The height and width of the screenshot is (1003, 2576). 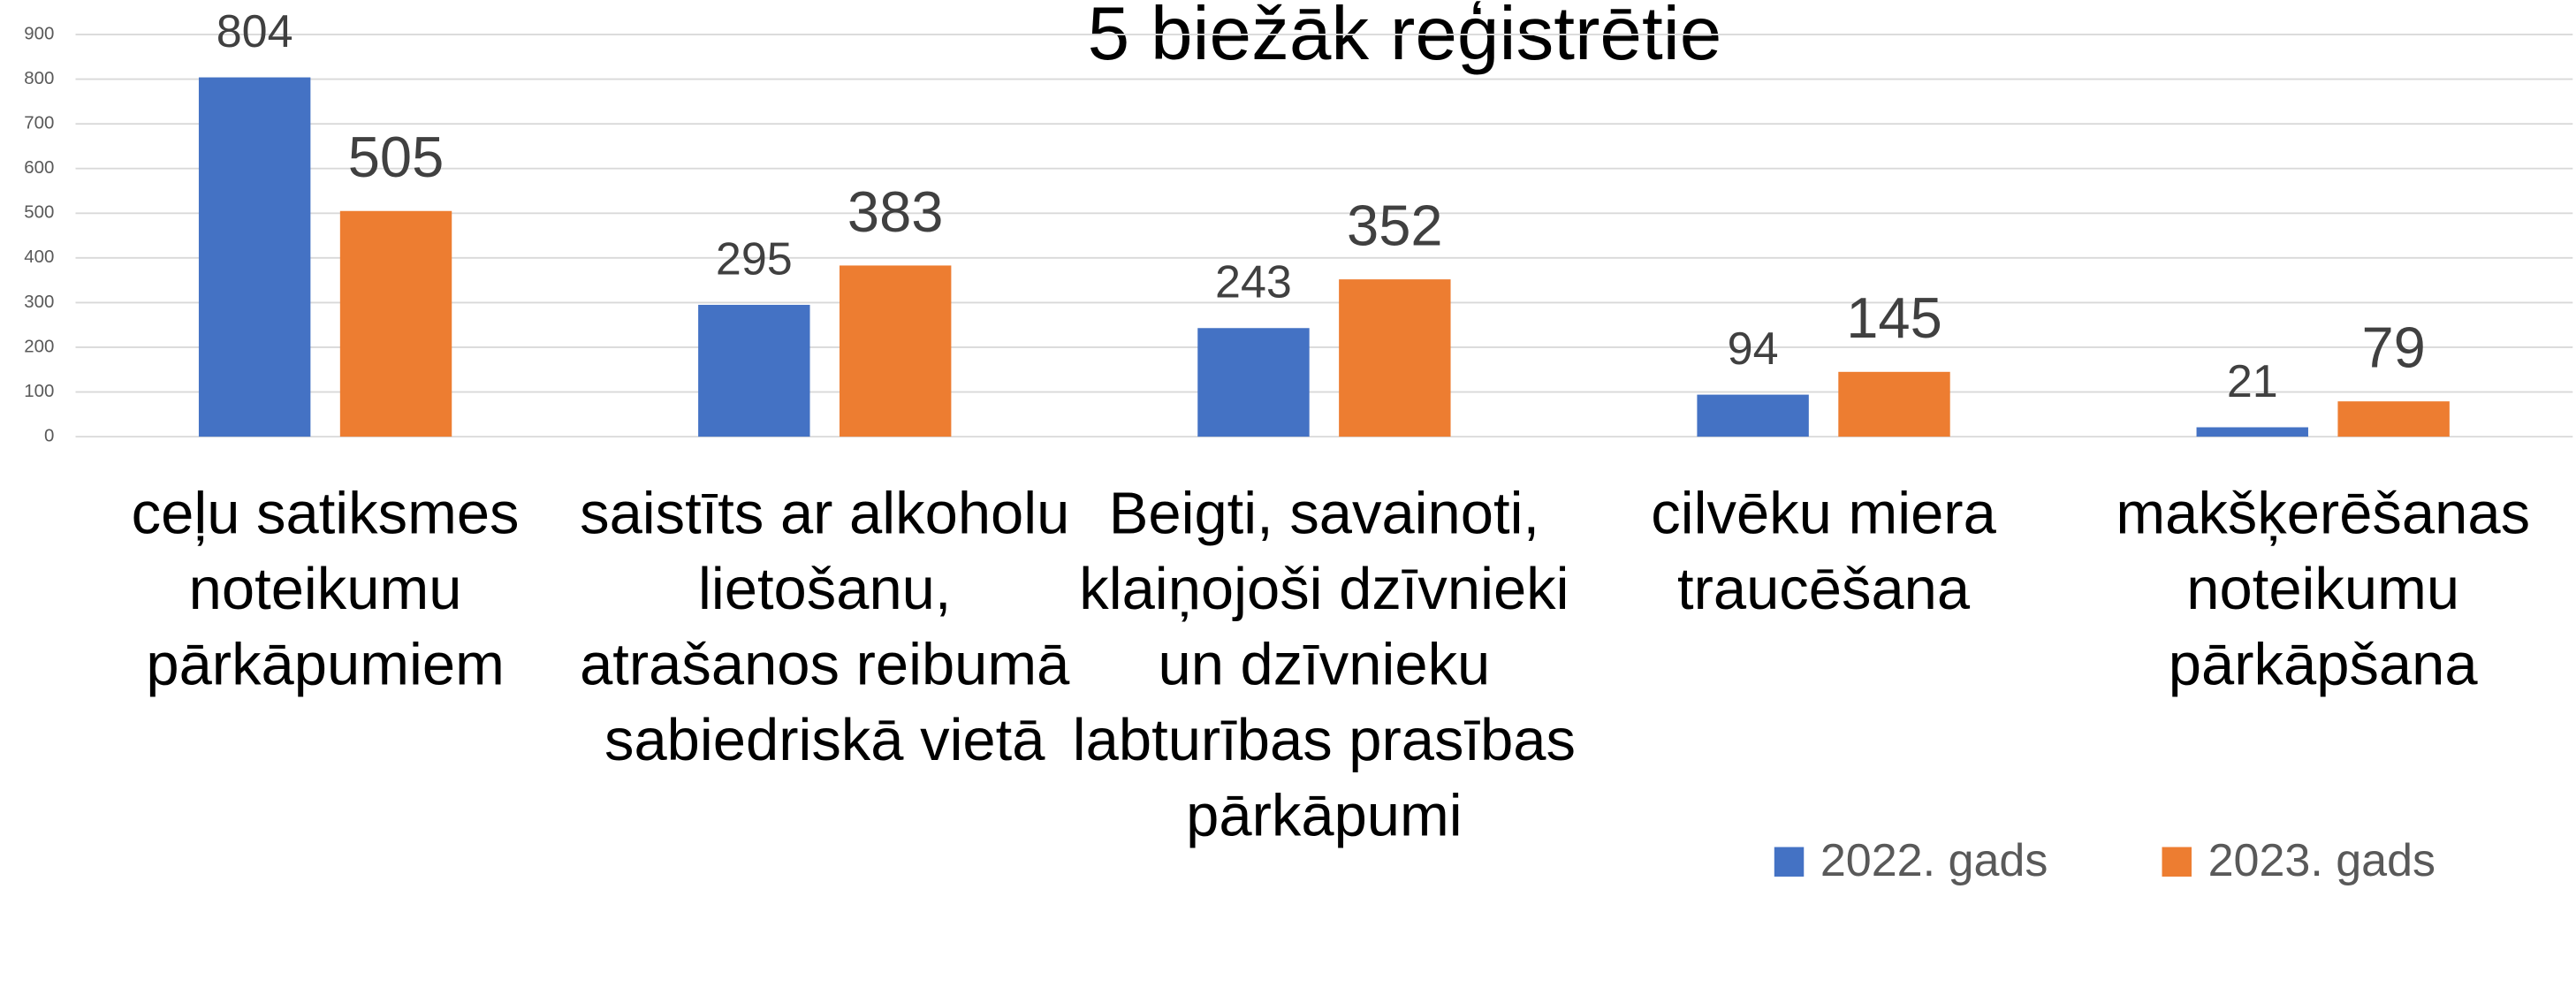 What do you see at coordinates (1405, 38) in the screenshot?
I see `chart-title: 5 biežāk reģistrētie` at bounding box center [1405, 38].